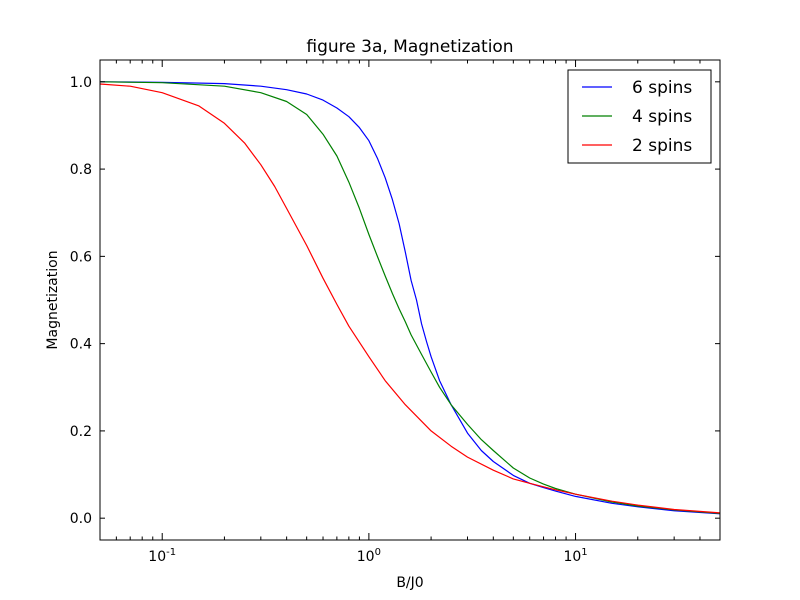 Image resolution: width=800 pixels, height=600 pixels. Describe the element at coordinates (81, 170) in the screenshot. I see `y-tick-label: 0.8` at that location.